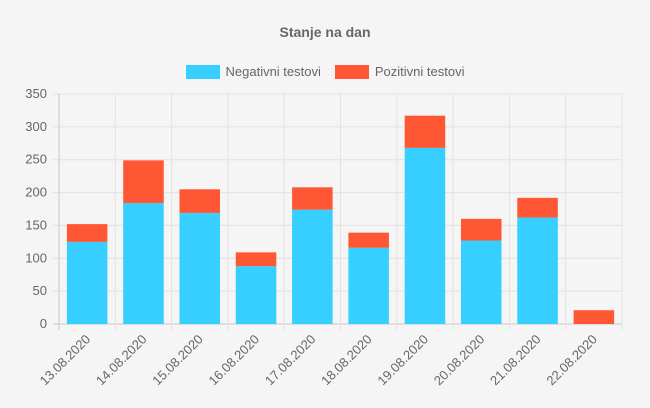 This screenshot has width=650, height=408. Describe the element at coordinates (36, 159) in the screenshot. I see `y-tick-label: 250` at that location.